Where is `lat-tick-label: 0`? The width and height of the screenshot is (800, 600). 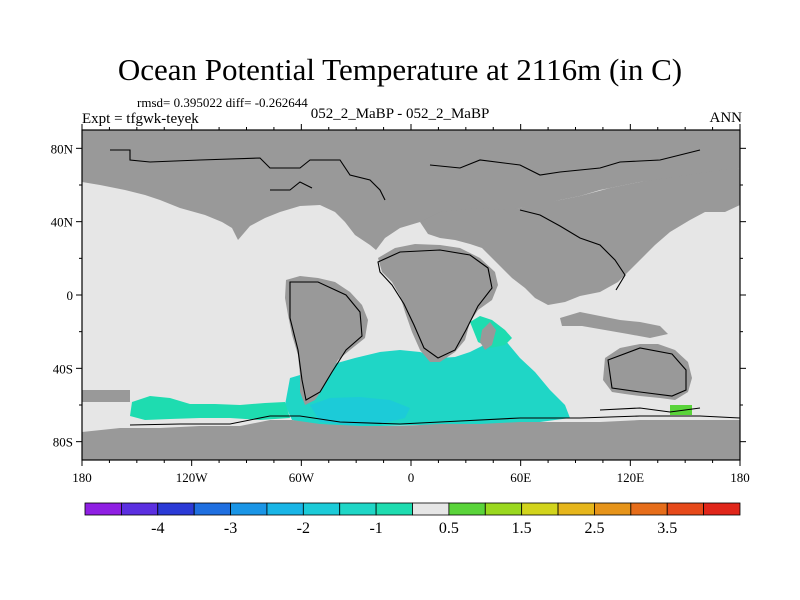
lat-tick-label: 0 is located at coordinates (70, 295).